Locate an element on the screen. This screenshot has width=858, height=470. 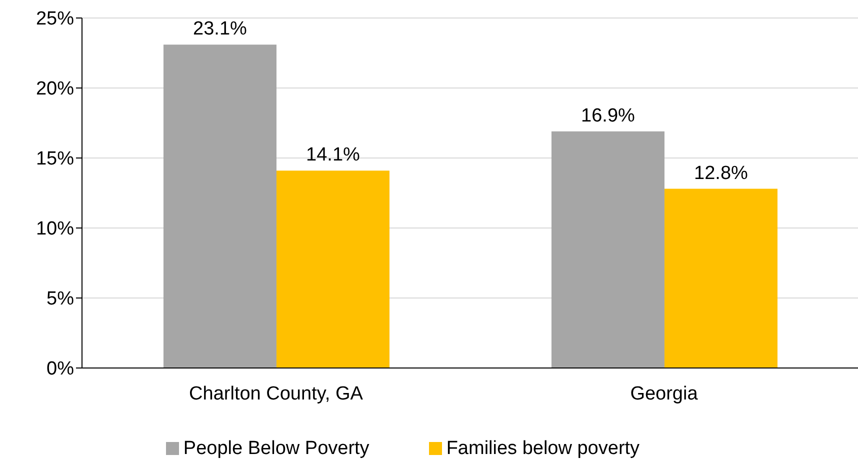
data-label: 12.8% is located at coordinates (721, 173).